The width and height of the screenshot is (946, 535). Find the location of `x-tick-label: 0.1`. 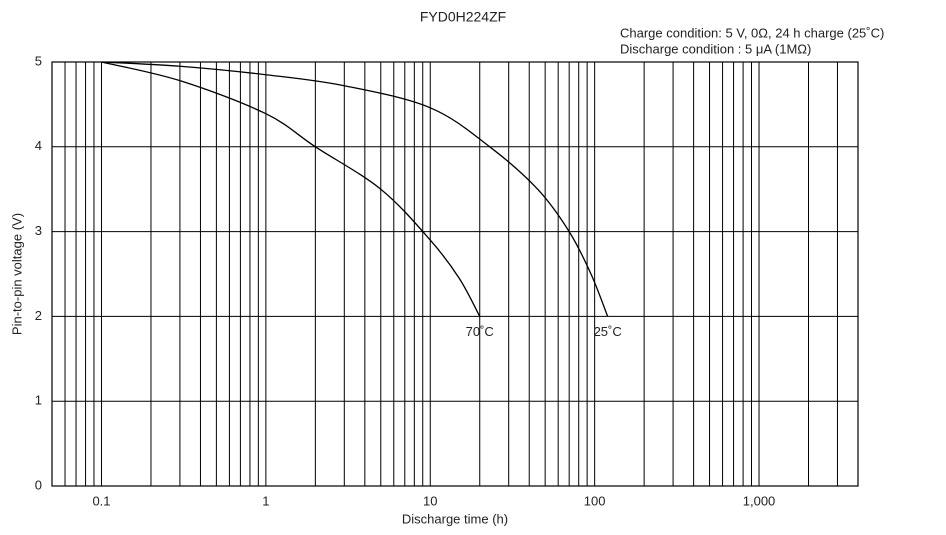

x-tick-label: 0.1 is located at coordinates (101, 500).